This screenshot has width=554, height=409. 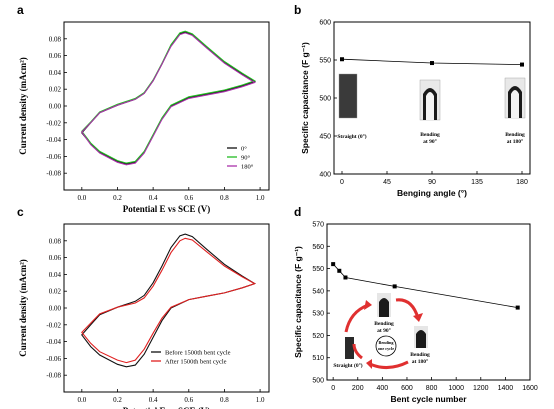 I want to click on y-tick-label: 450, so click(x=325, y=137).